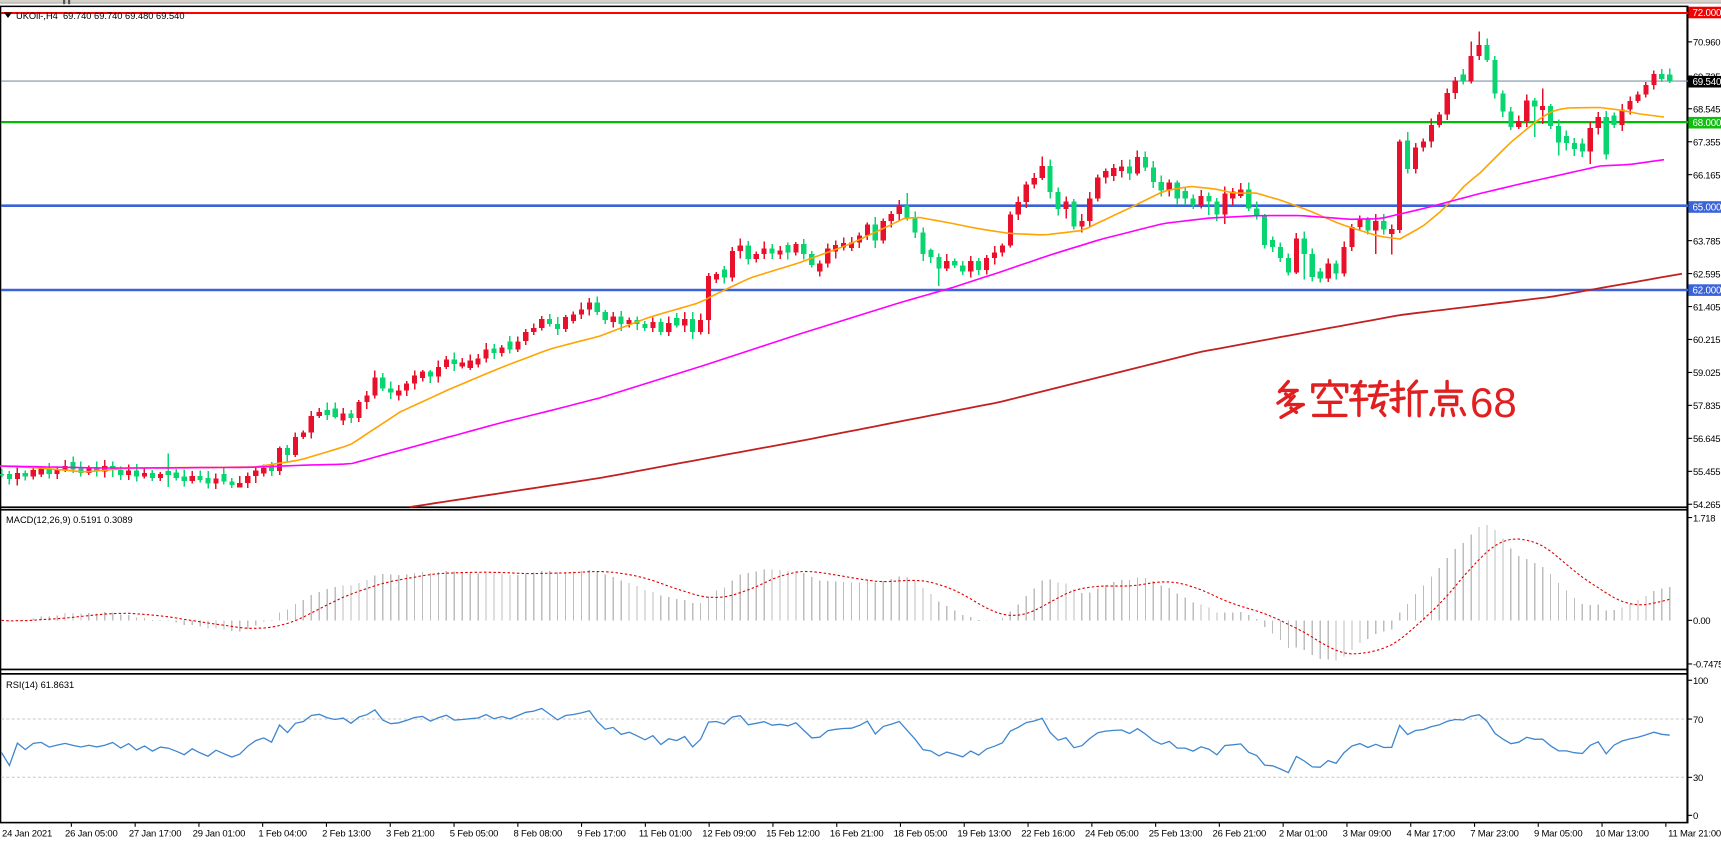 This screenshot has height=842, width=1721. Describe the element at coordinates (91, 834) in the screenshot. I see `svg-text: 26 Jan 05:00` at that location.